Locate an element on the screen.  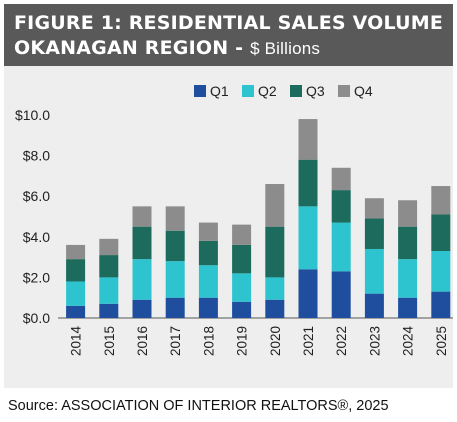
x-tick-label: 2016 is located at coordinates (142, 341).